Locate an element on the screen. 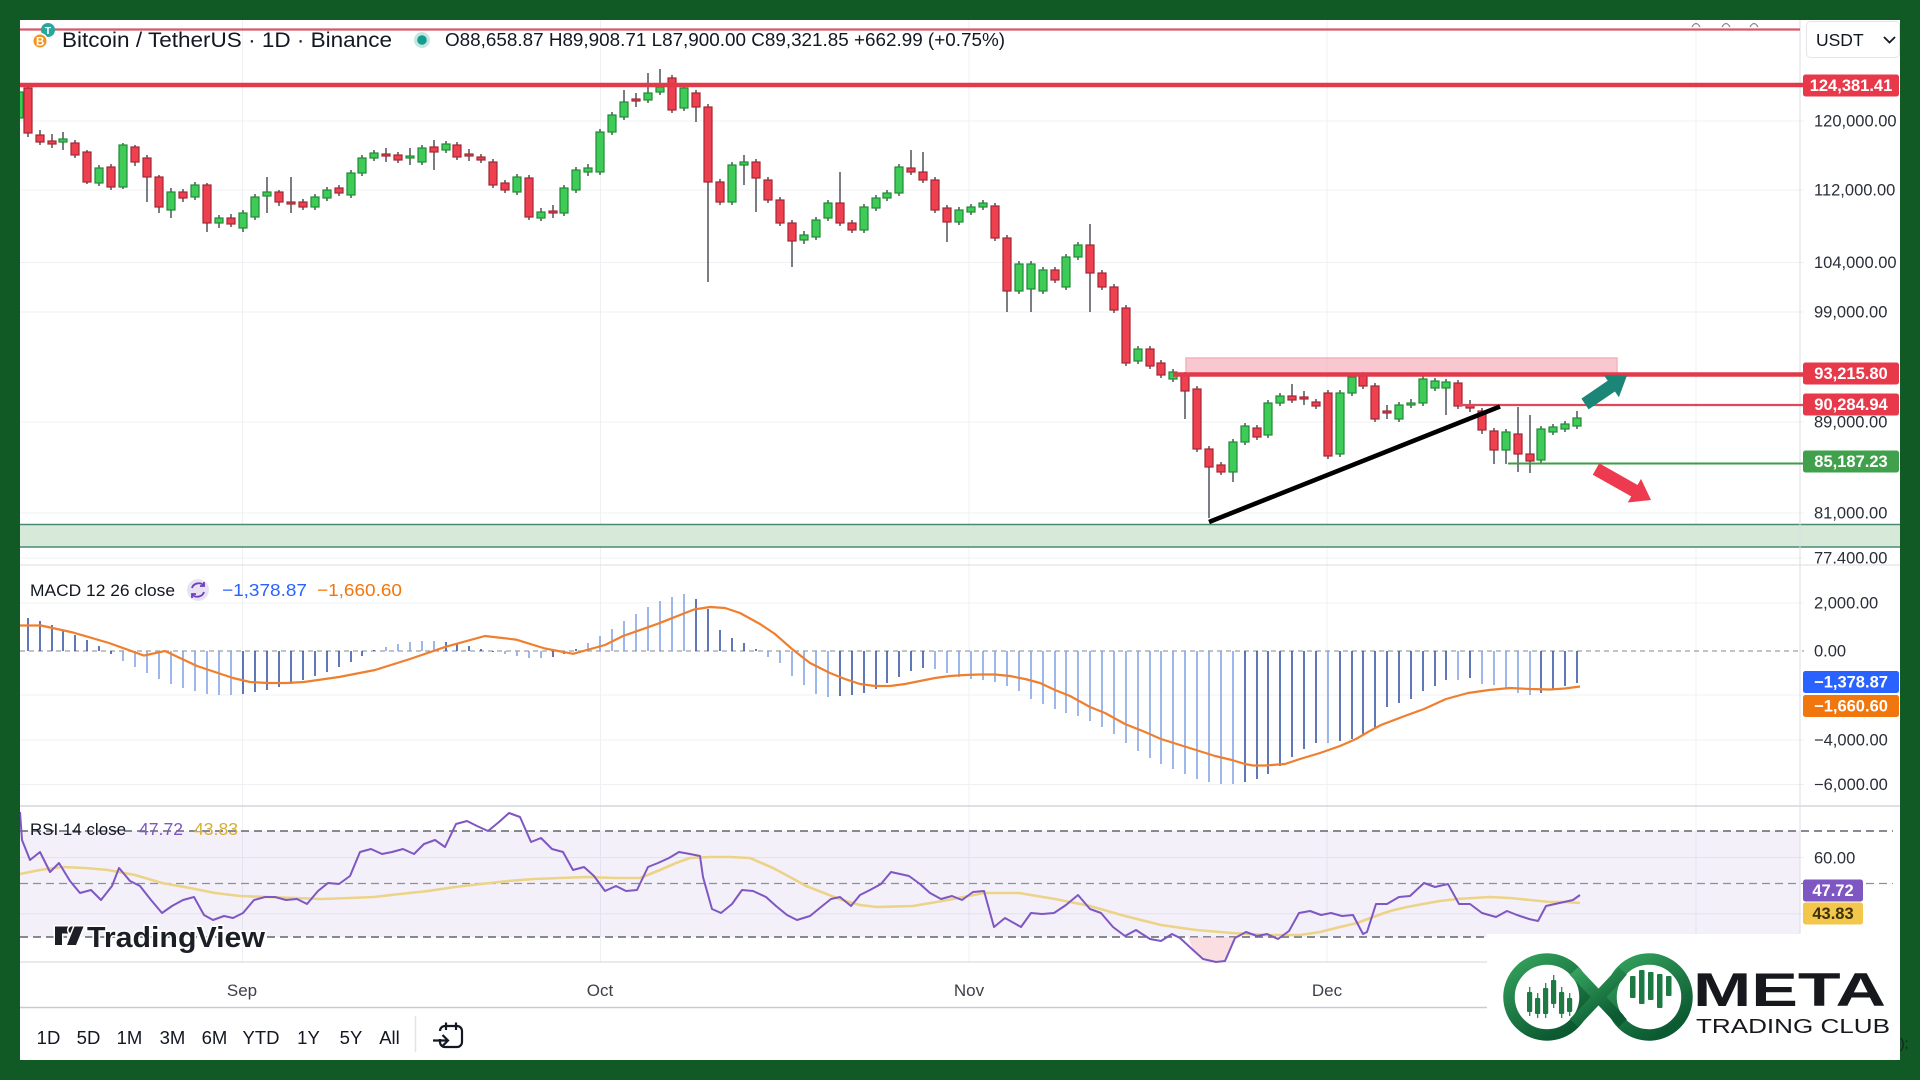  svg-text: 60.00 is located at coordinates (1834, 859).